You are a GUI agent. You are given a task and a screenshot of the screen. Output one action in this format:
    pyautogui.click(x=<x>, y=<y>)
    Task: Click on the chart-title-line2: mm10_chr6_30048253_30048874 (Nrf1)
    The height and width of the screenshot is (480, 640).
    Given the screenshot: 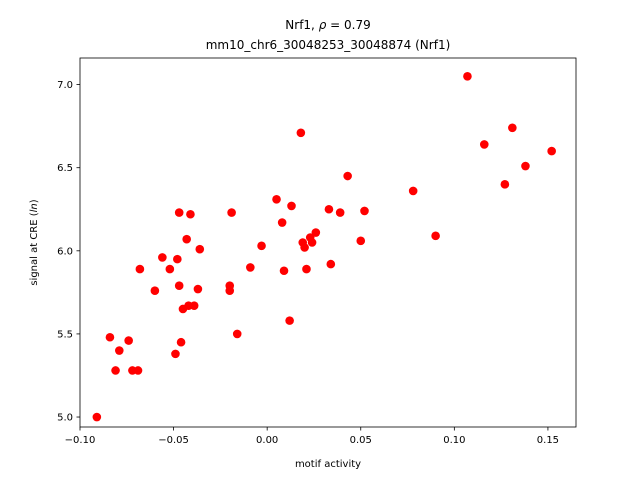 What is the action you would take?
    pyautogui.click(x=328, y=45)
    